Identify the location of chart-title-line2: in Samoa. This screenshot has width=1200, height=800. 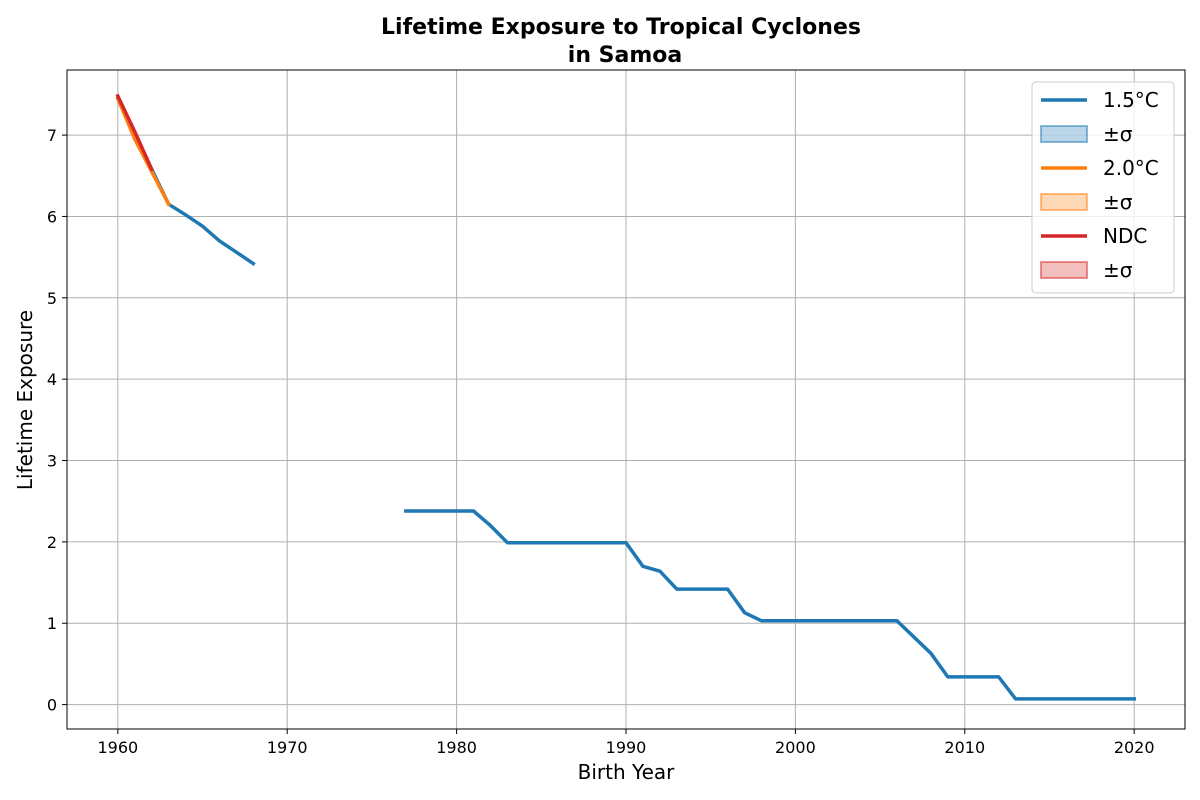
(625, 55).